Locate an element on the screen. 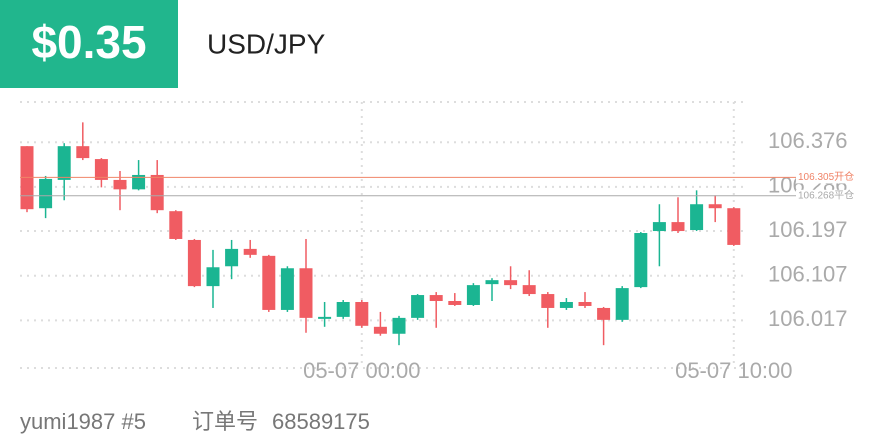  pair: USD/JPY is located at coordinates (266, 43).